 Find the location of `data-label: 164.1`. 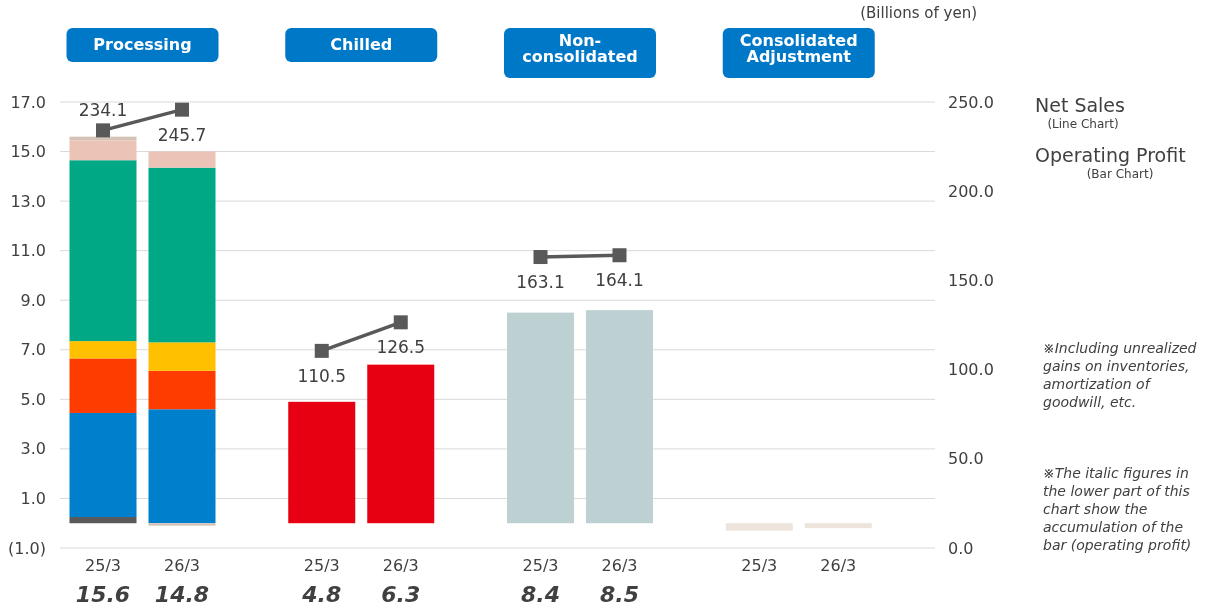

data-label: 164.1 is located at coordinates (619, 280).